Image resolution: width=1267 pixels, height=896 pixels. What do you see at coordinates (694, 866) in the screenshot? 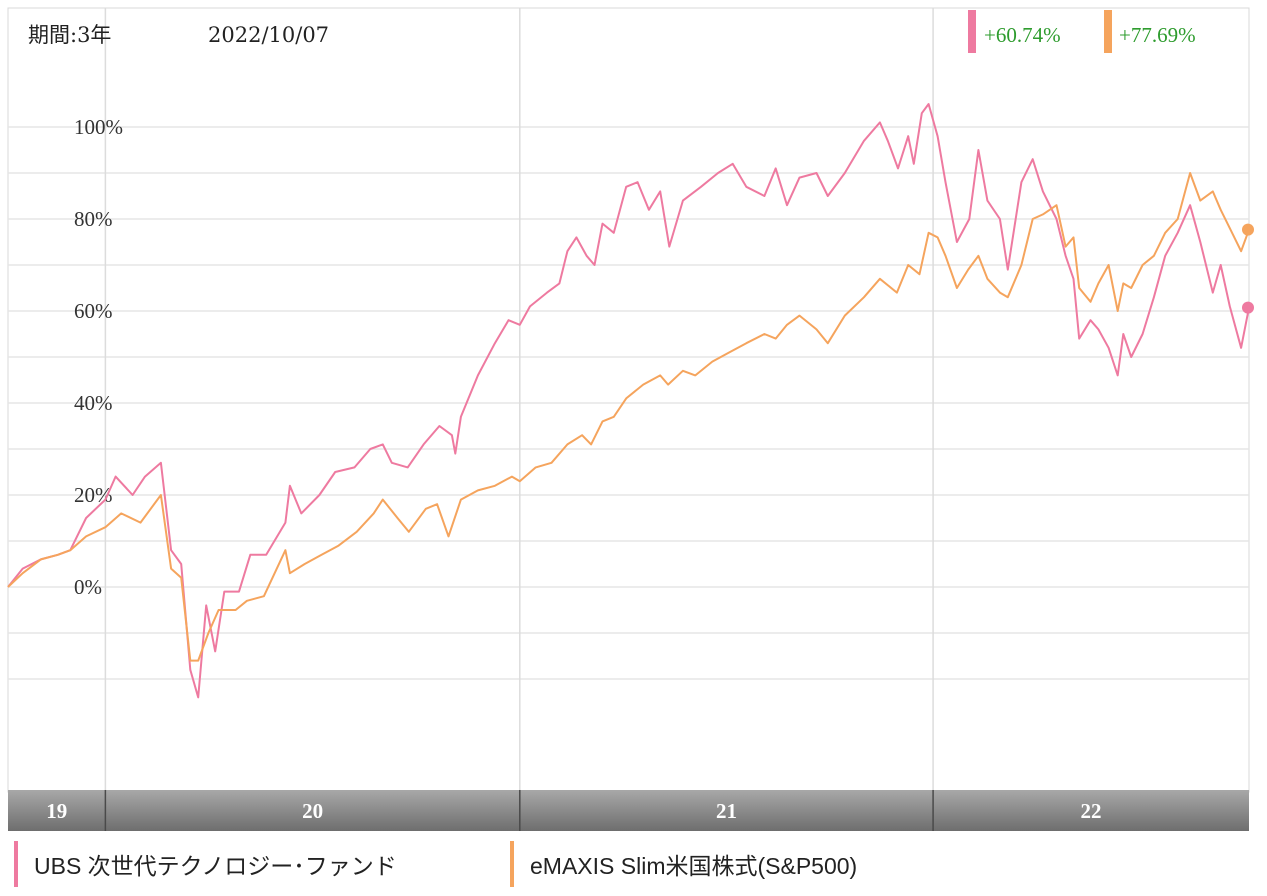
I see `legend-label-emaxis: eMAXIS Slim米国株式(S&P500)` at bounding box center [694, 866].